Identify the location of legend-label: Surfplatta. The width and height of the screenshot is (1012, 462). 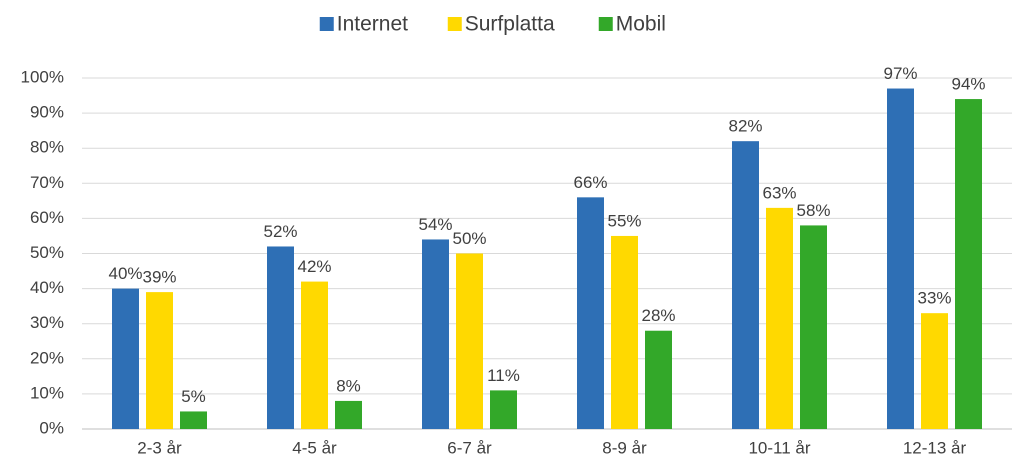
(510, 24).